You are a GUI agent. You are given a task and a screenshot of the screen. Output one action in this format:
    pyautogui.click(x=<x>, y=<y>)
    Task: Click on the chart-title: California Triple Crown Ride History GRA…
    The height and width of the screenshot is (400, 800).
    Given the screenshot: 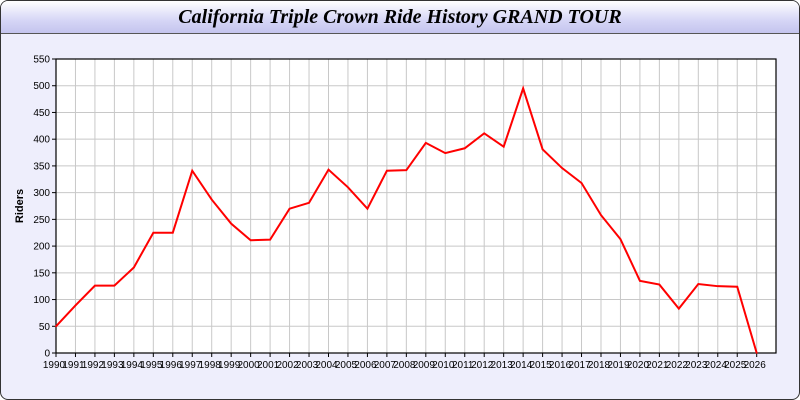 What is the action you would take?
    pyautogui.click(x=400, y=17)
    